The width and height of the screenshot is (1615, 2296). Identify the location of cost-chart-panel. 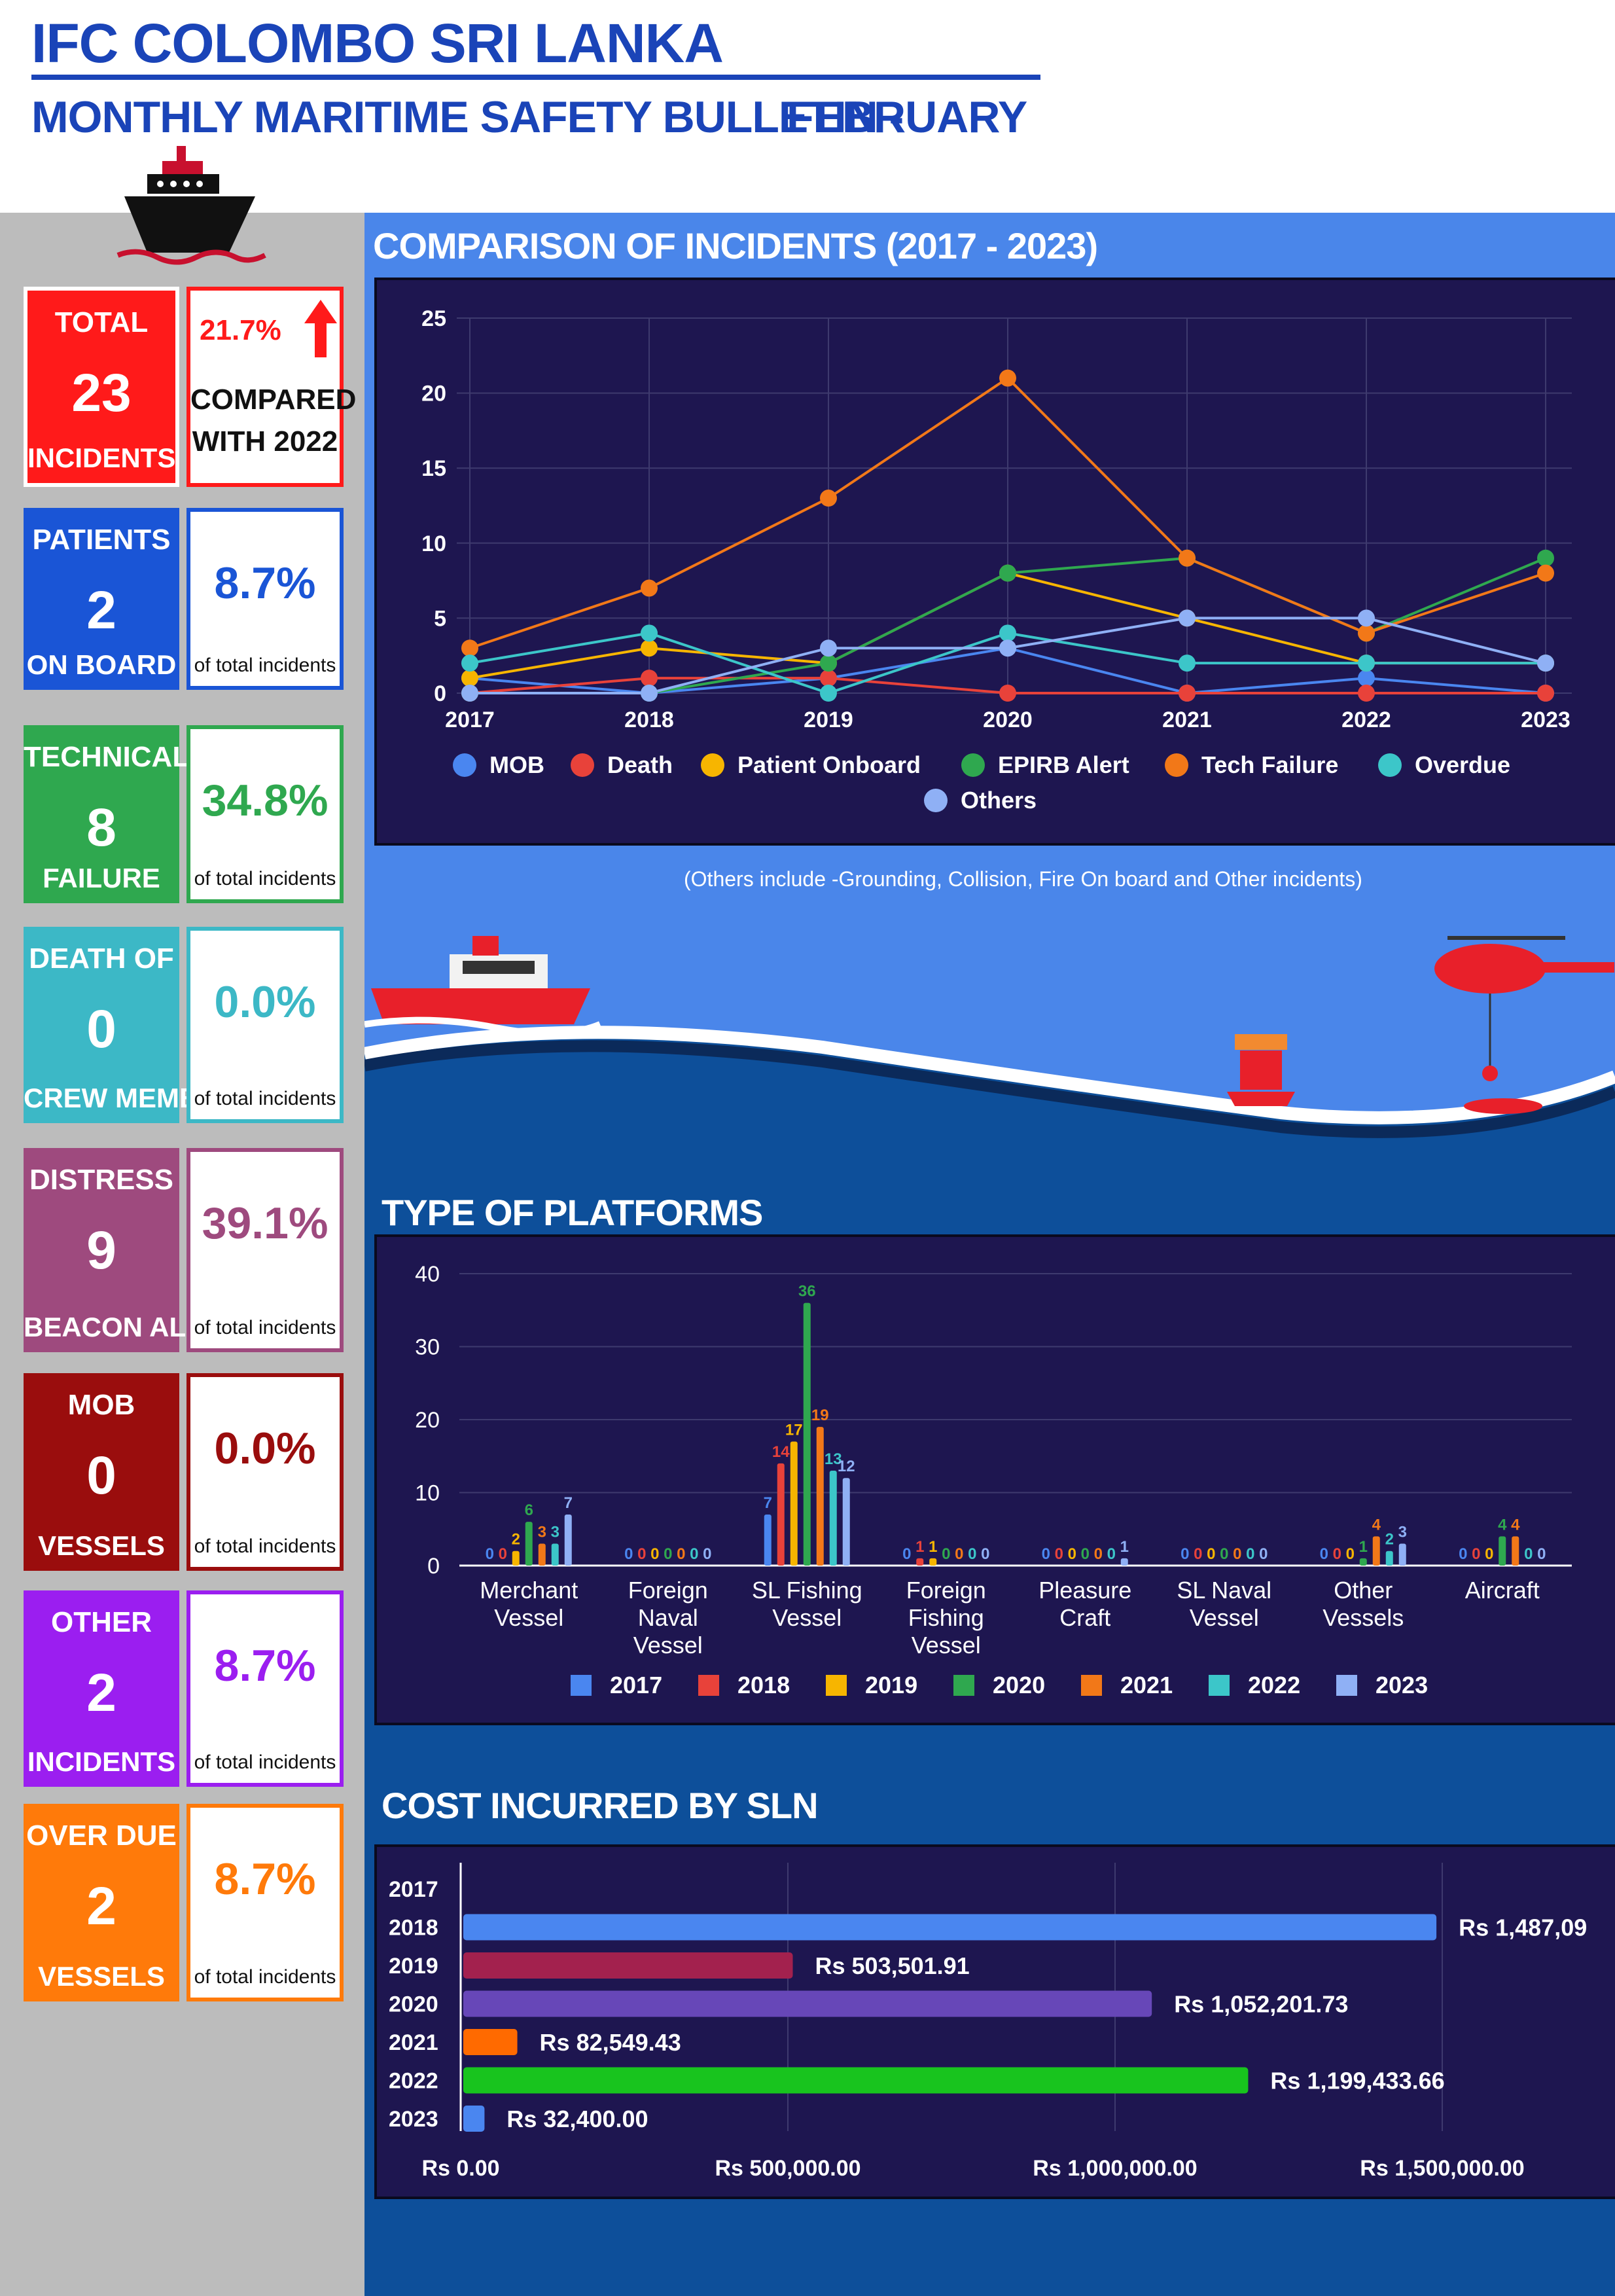
(994, 2021).